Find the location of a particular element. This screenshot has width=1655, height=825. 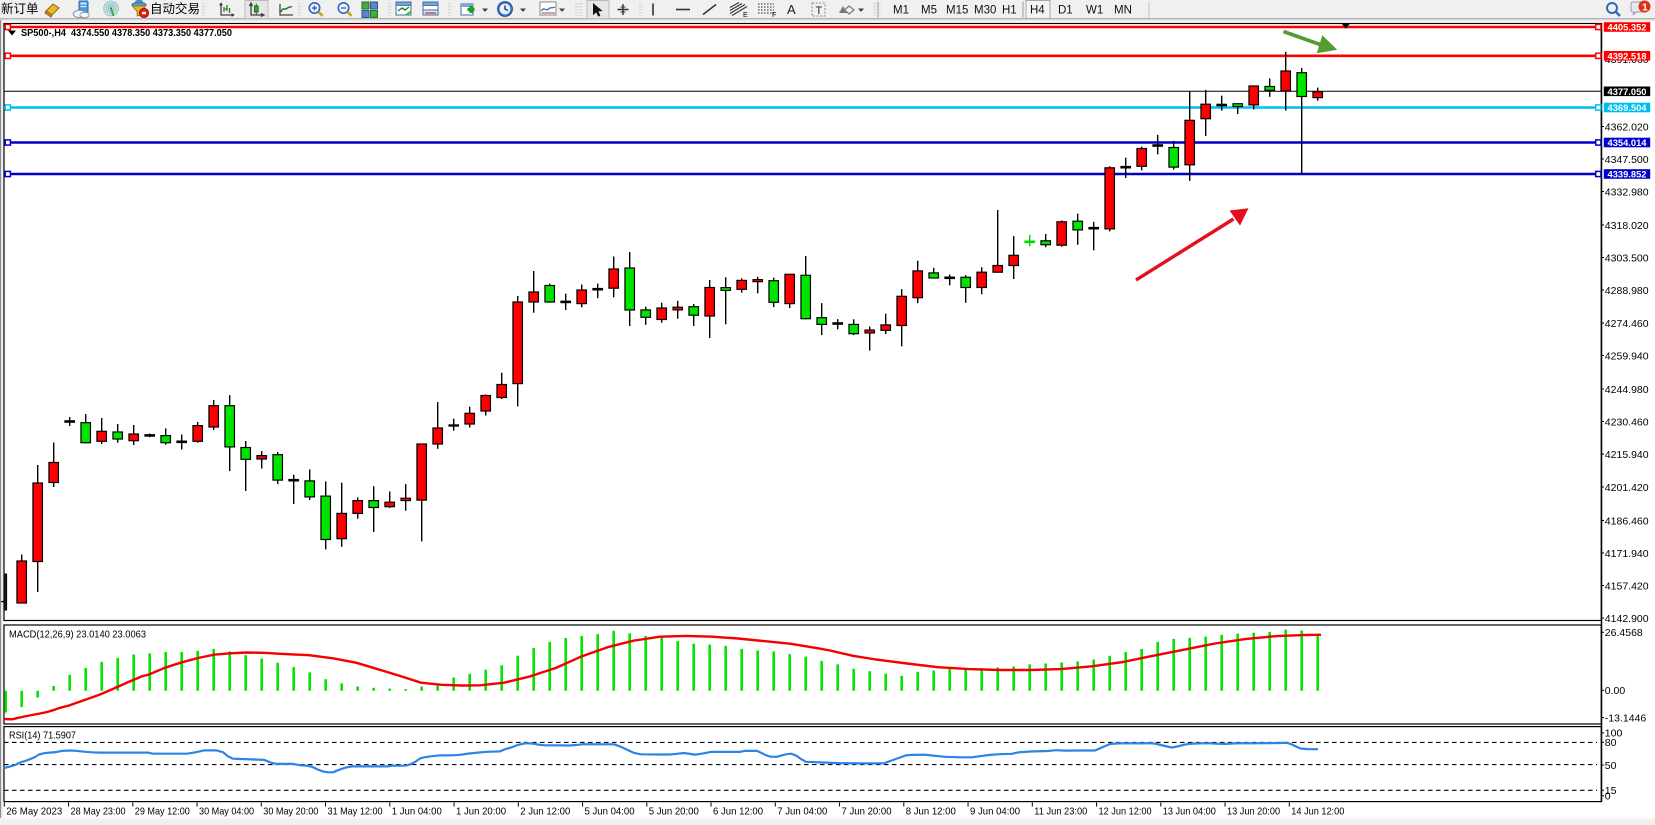

svg-text: 4142.900 is located at coordinates (1627, 619).